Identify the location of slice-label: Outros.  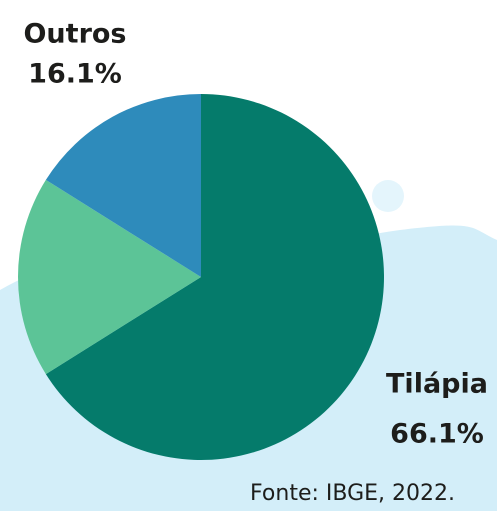
(74, 34).